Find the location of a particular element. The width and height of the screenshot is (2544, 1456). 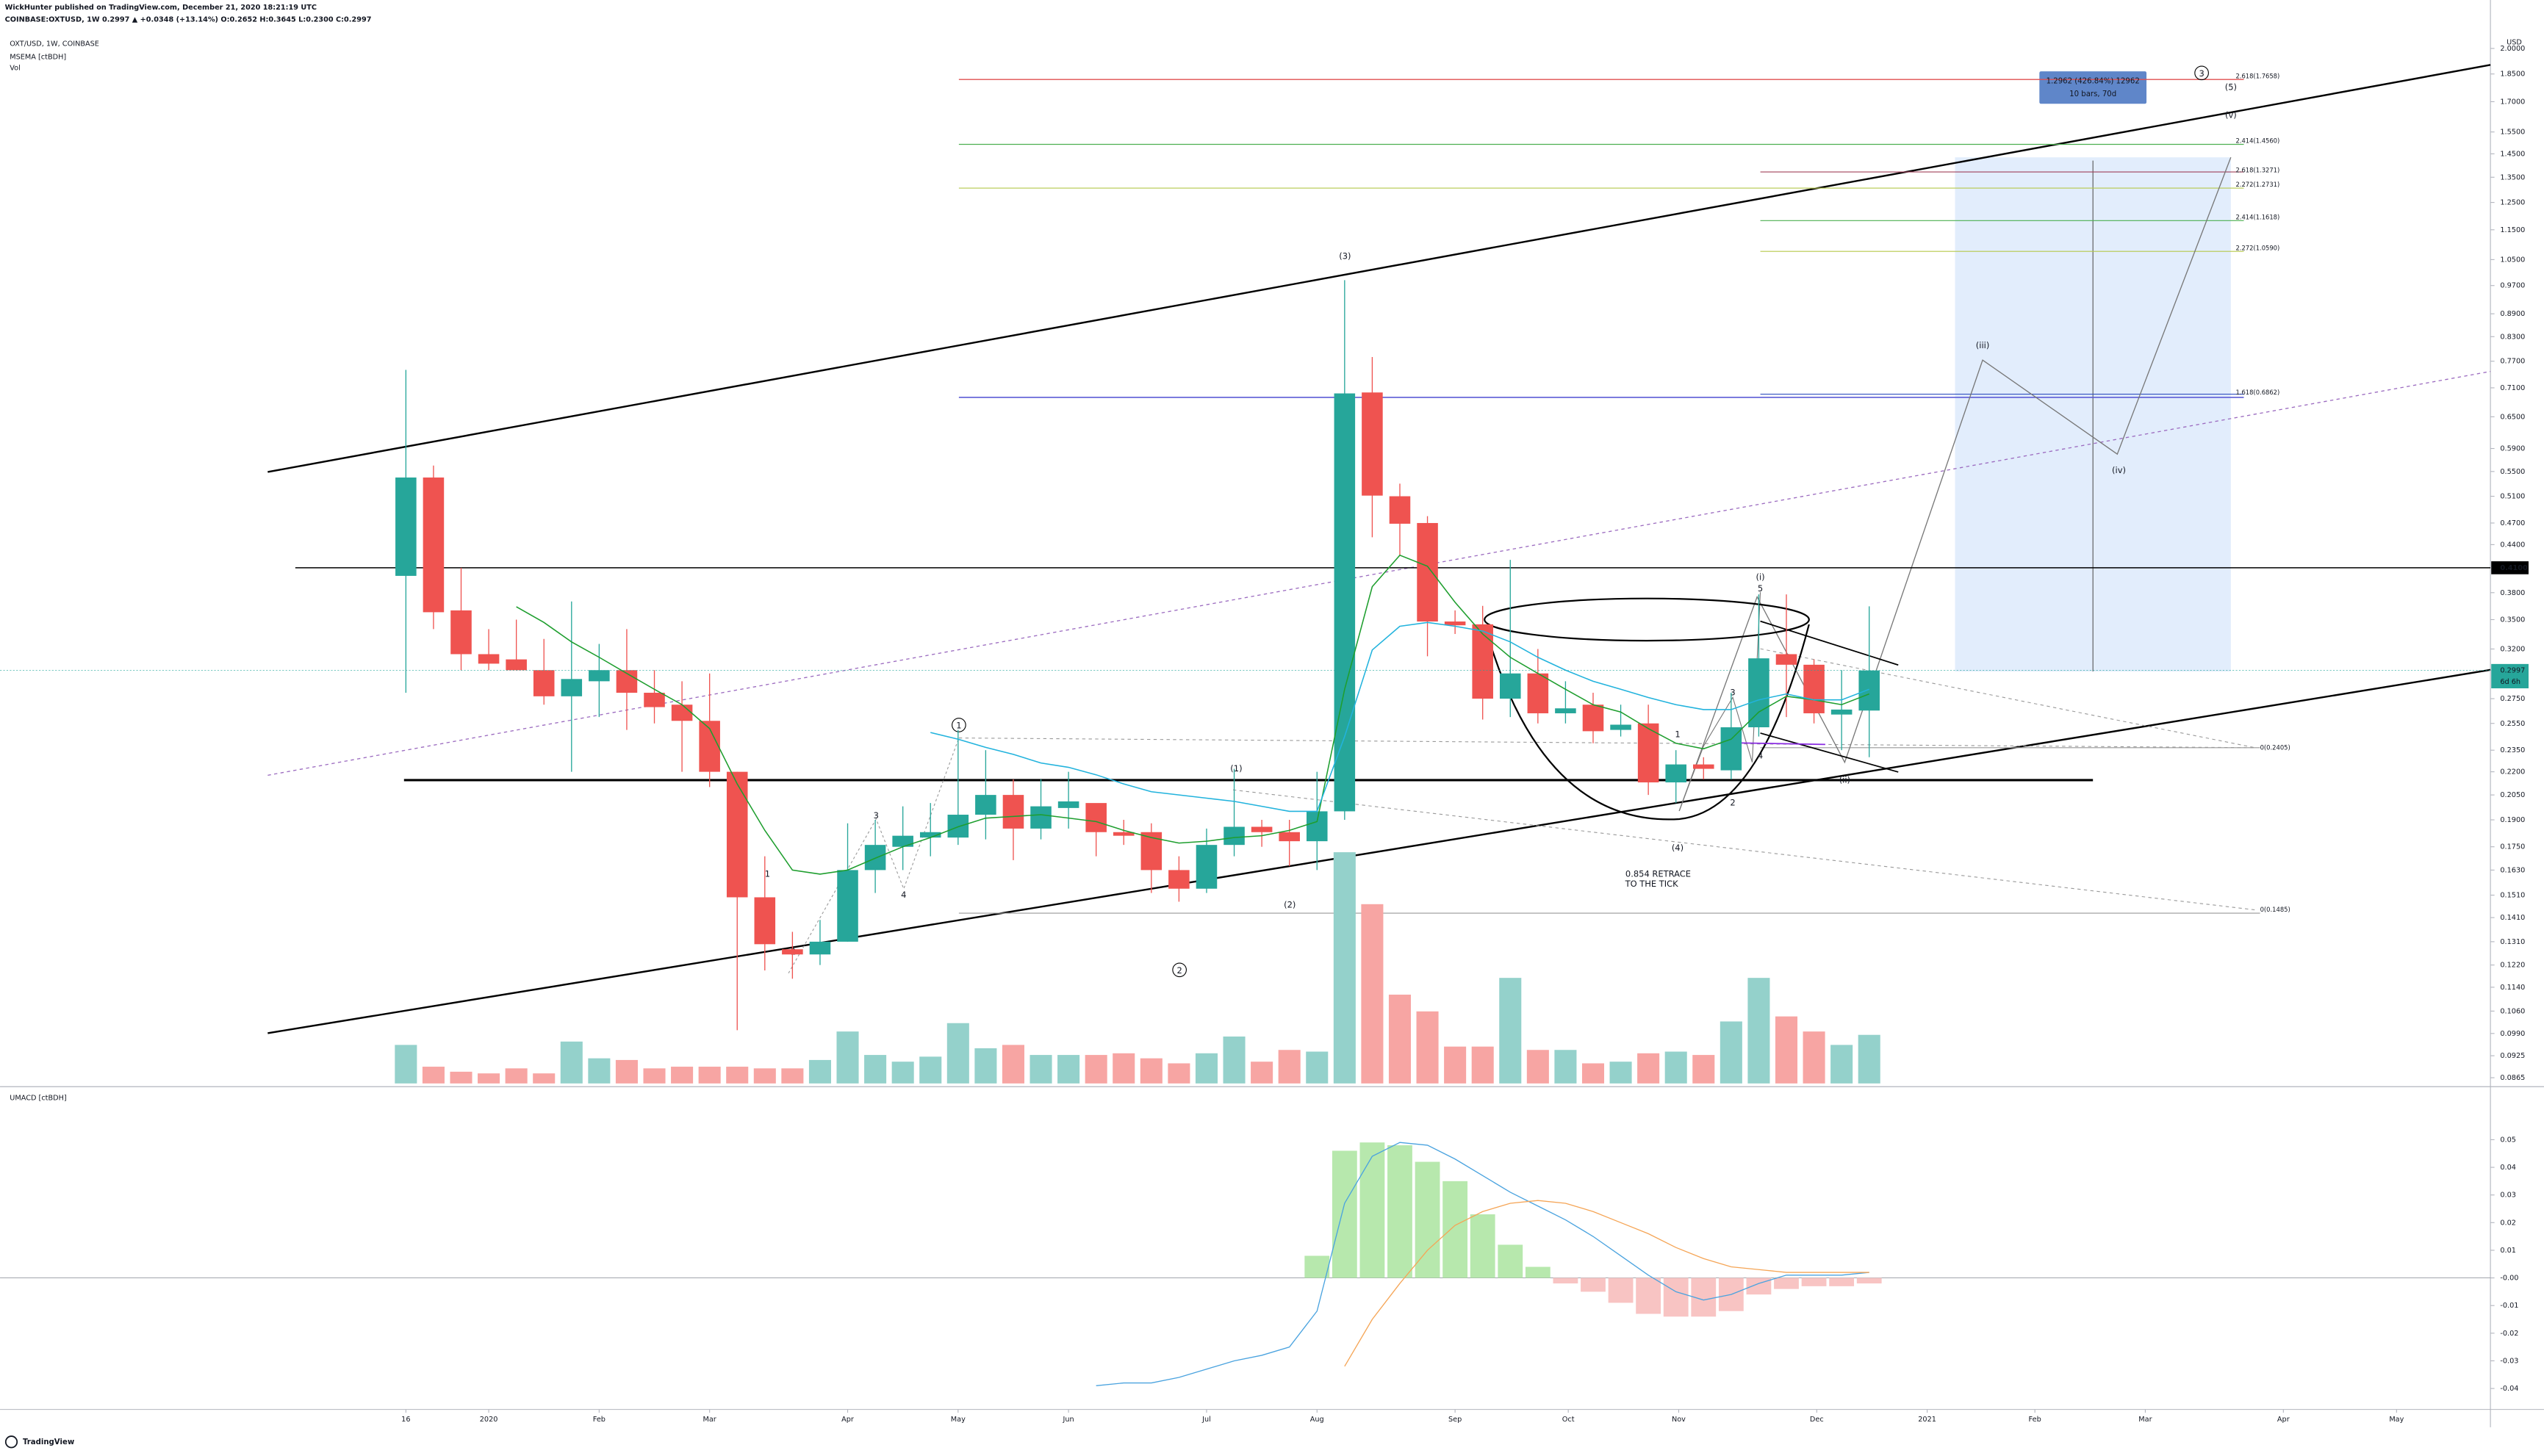

fib-label: 2.414(1.1618) is located at coordinates (2257, 216).